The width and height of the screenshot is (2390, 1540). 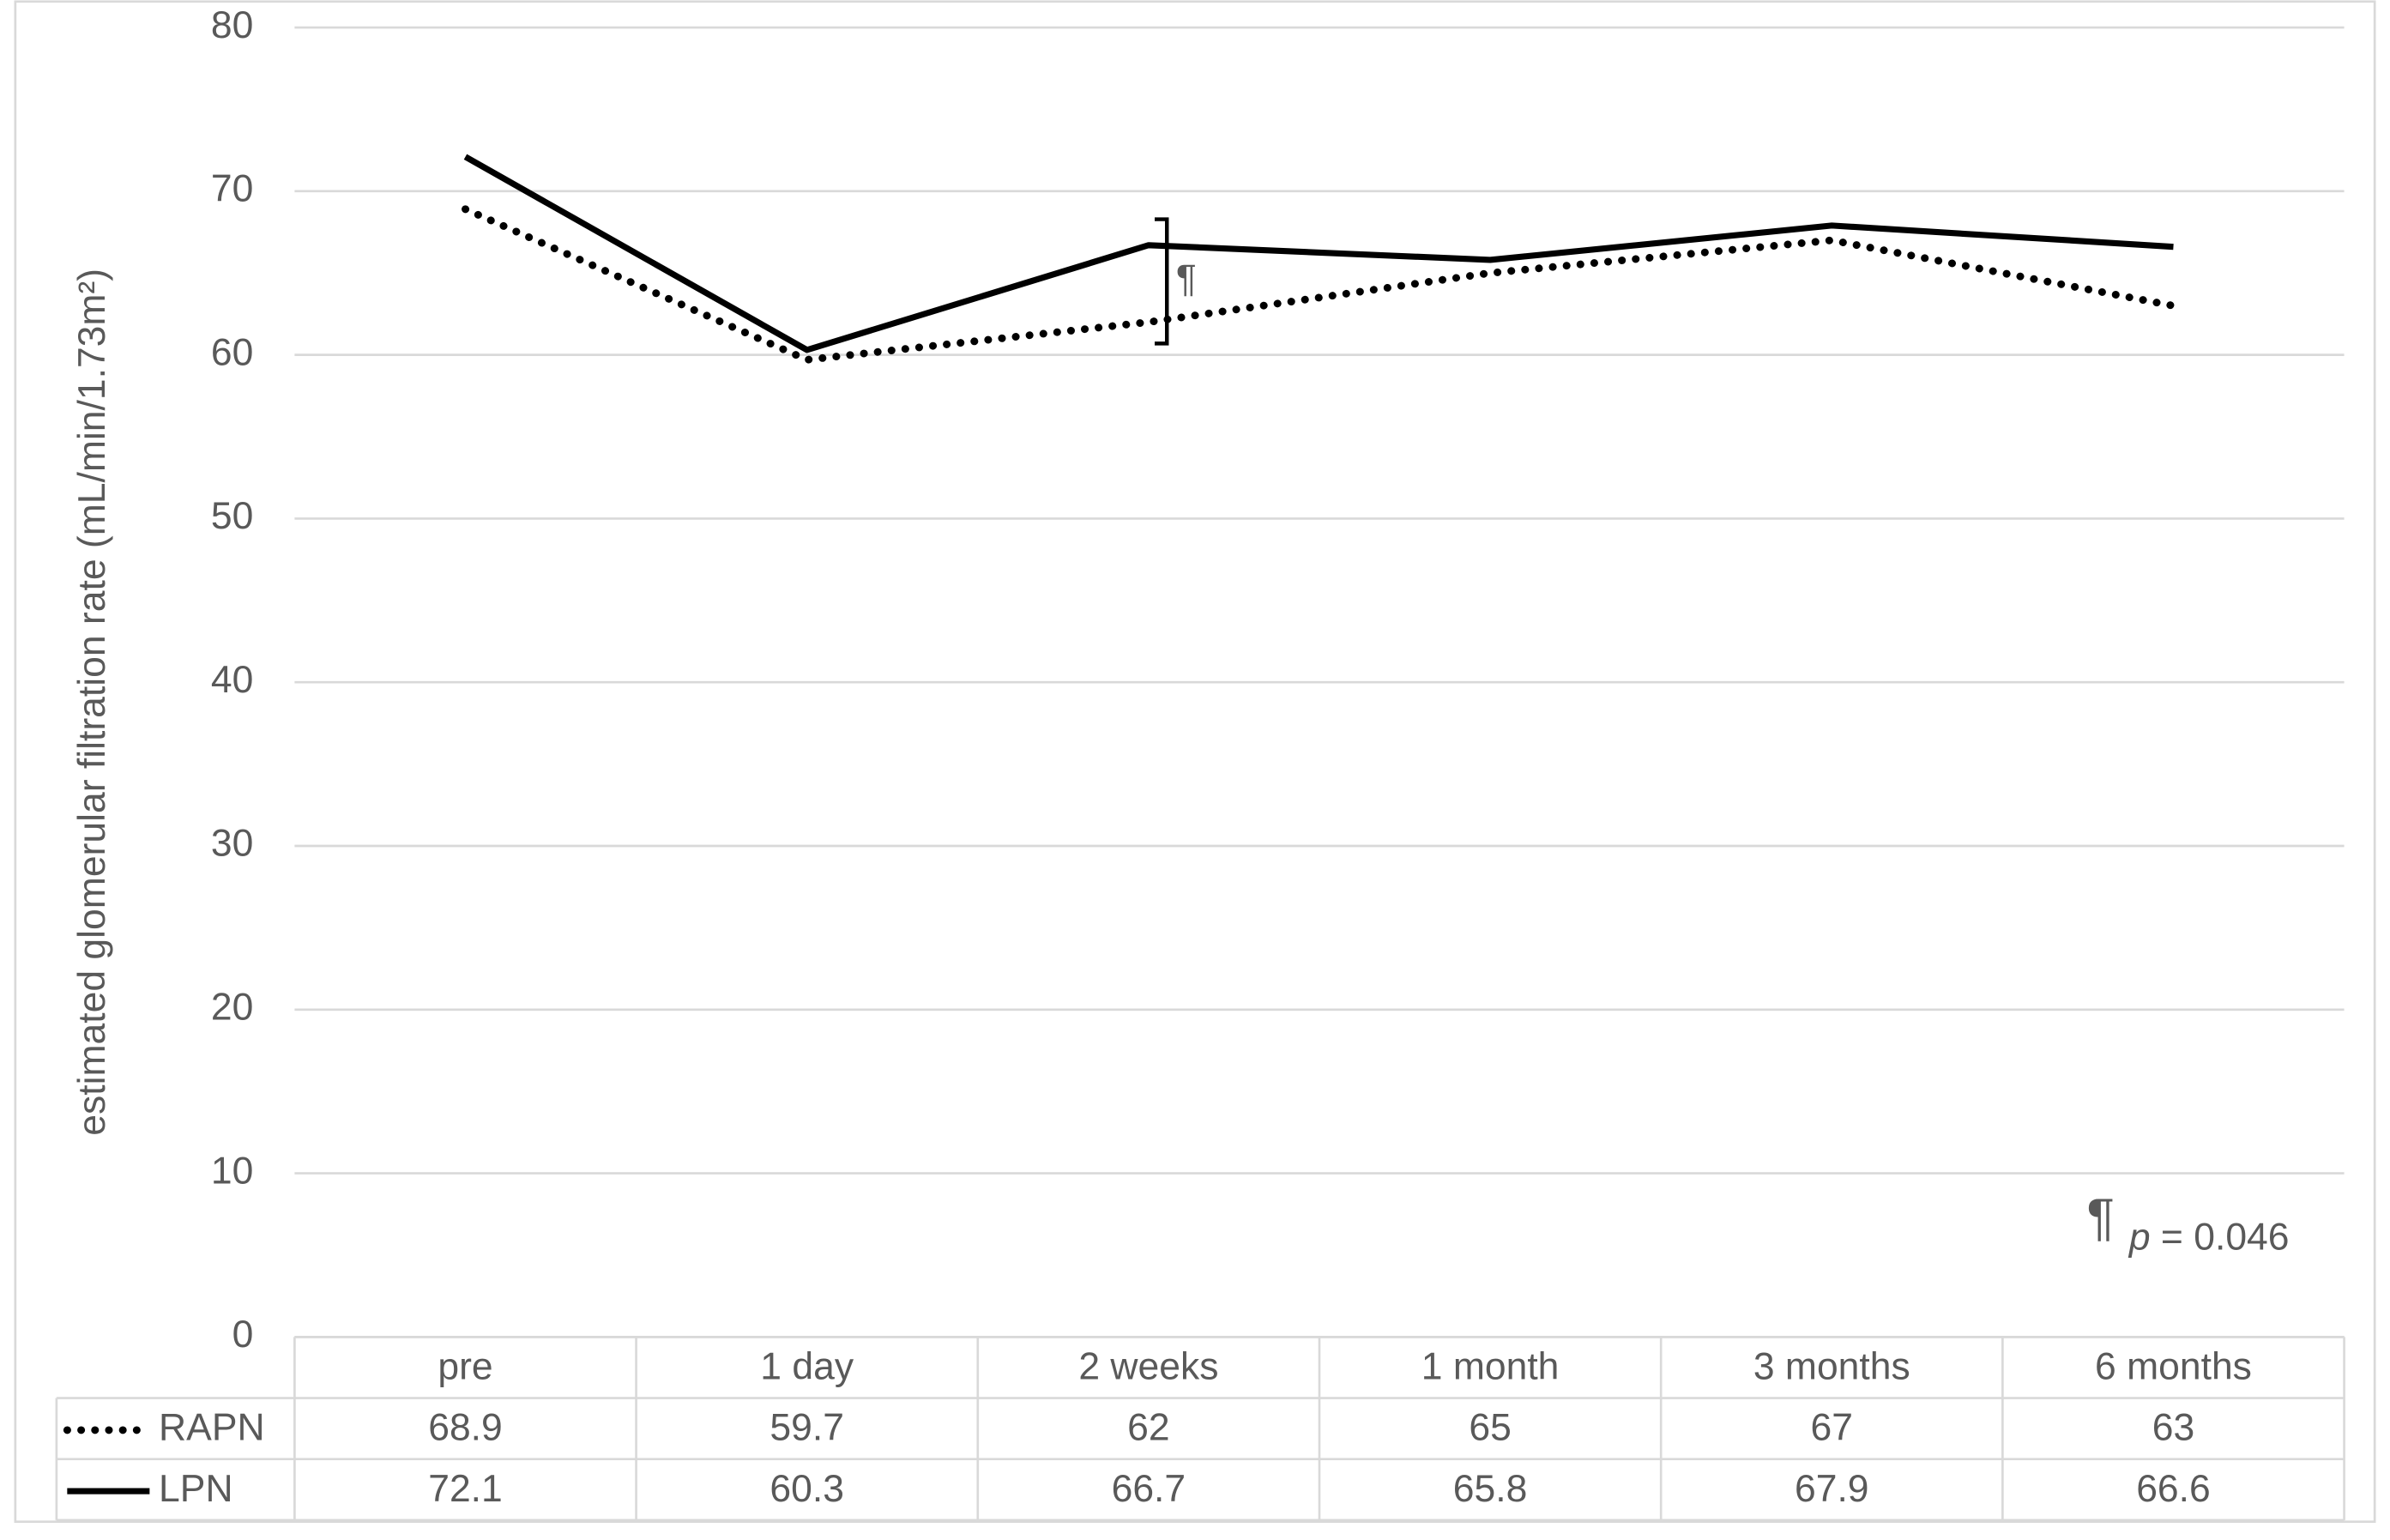 I want to click on note-part: =, so click(x=2177, y=1237).